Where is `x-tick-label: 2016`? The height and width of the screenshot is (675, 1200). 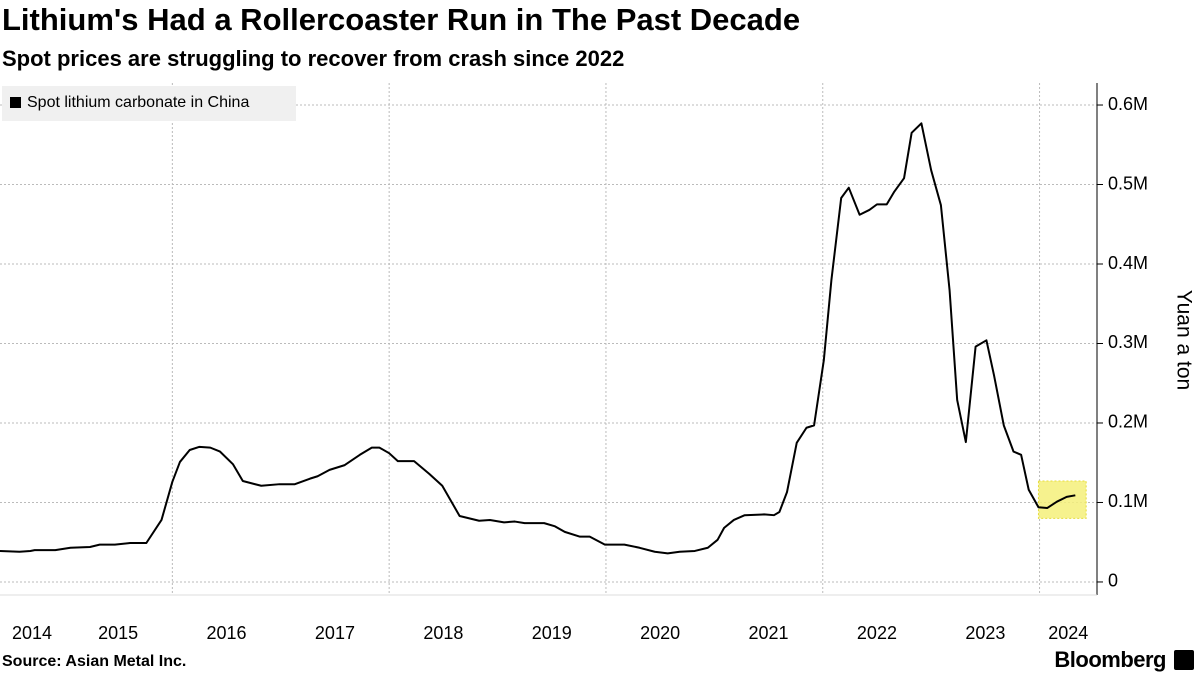
x-tick-label: 2016 is located at coordinates (227, 633).